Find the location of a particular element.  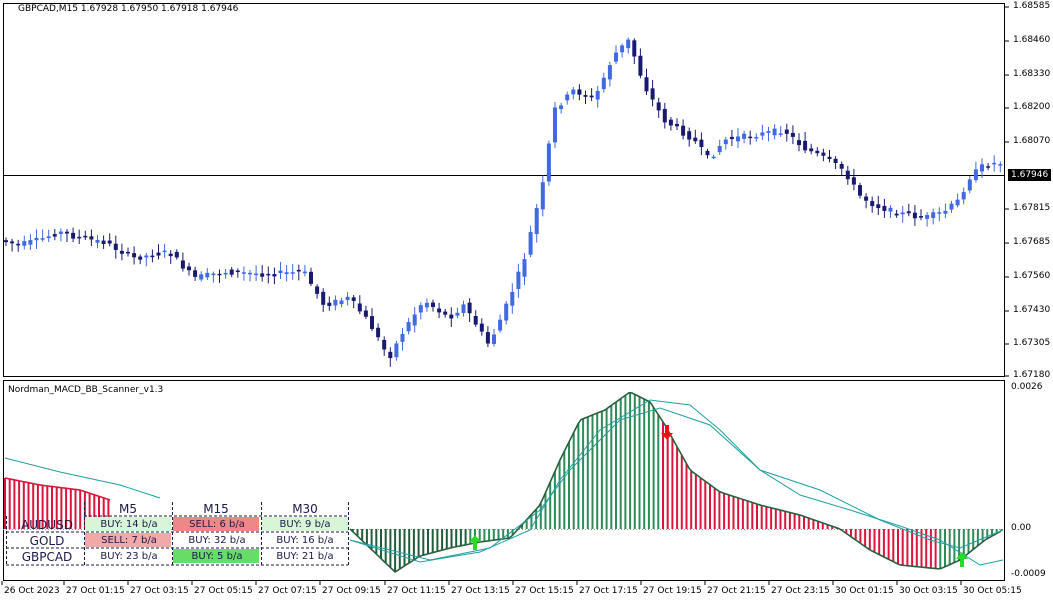

symbol-label-gbpcad: GBPCAD is located at coordinates (47, 557).